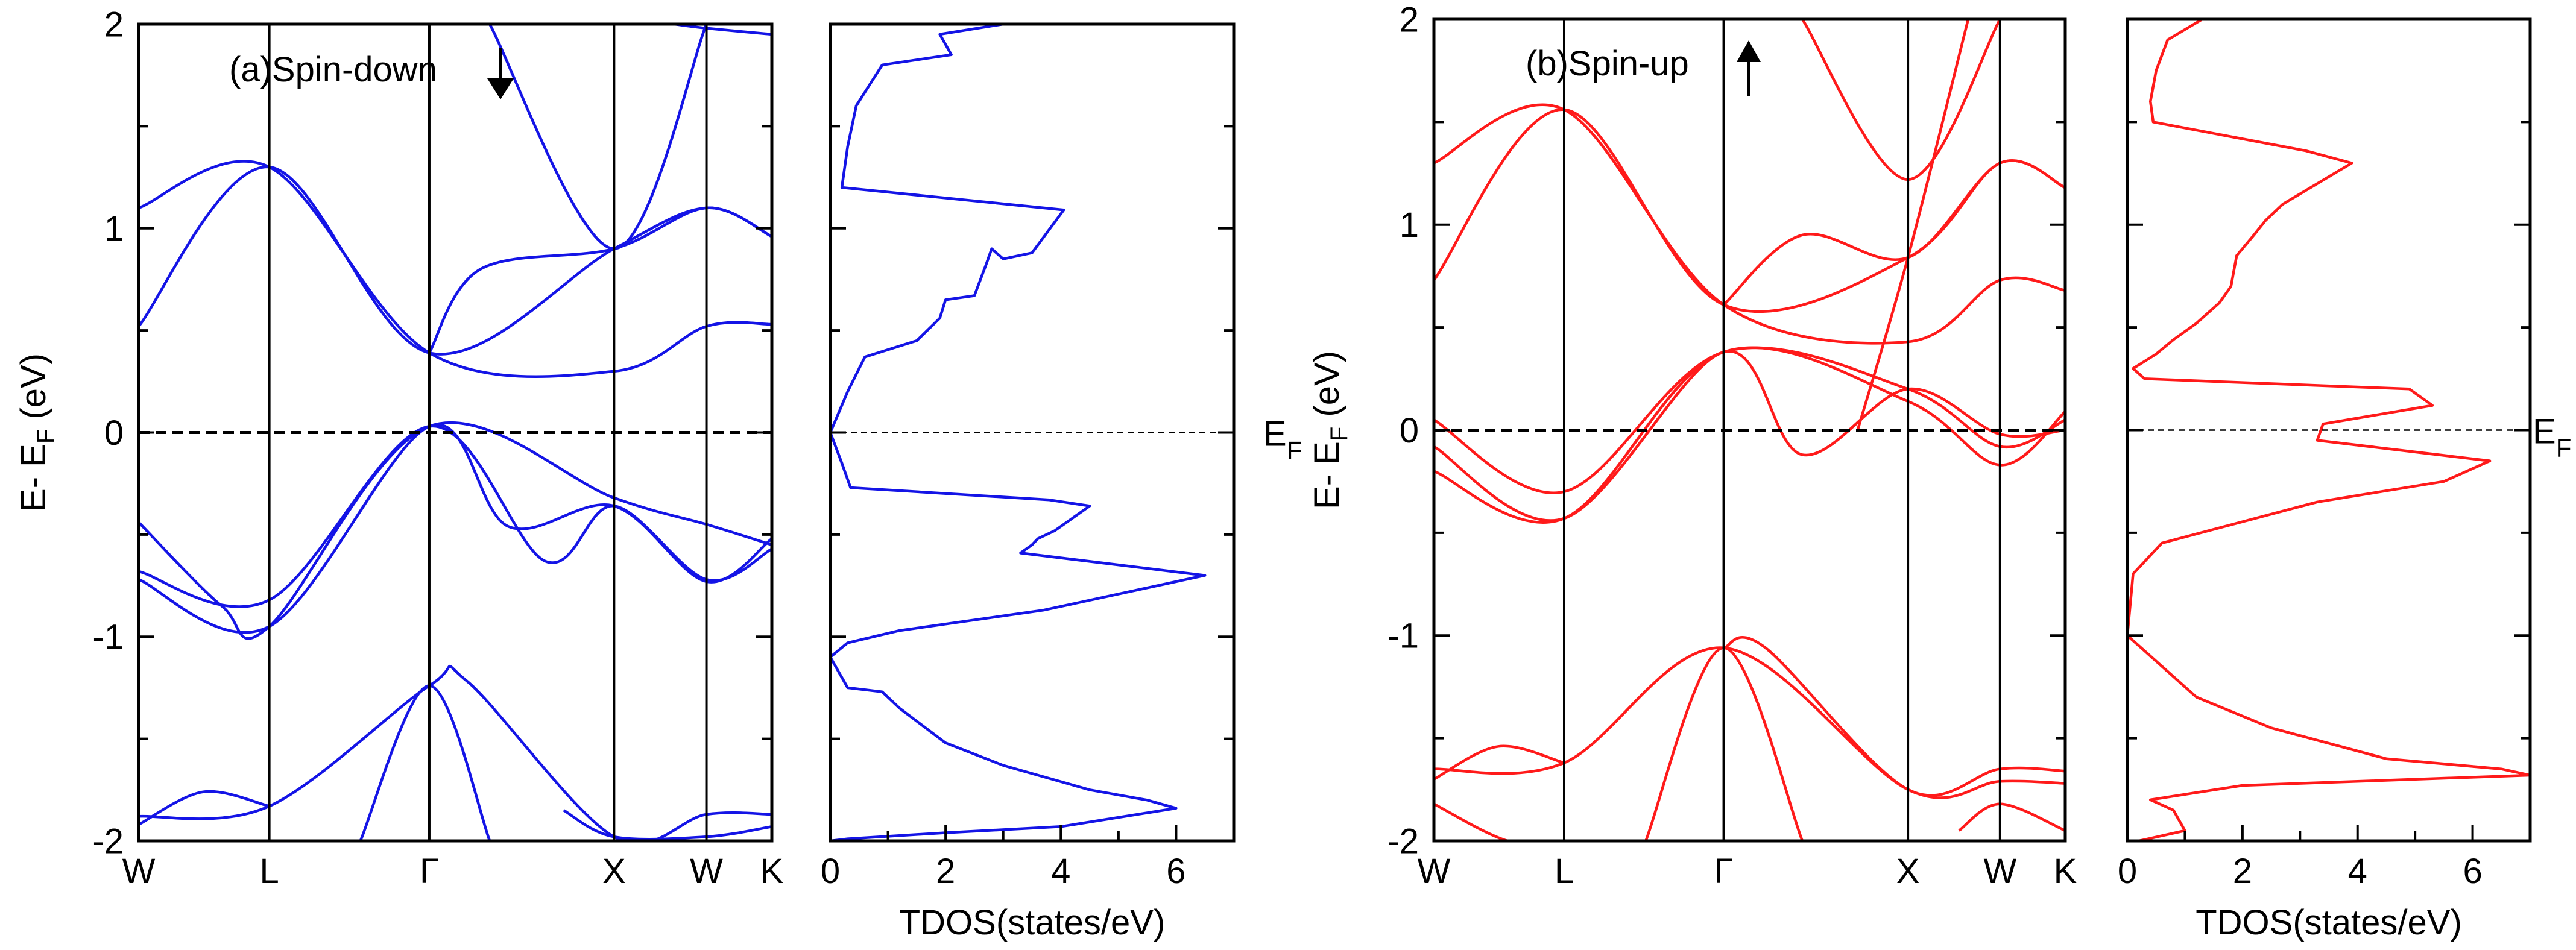  I want to click on arrow-up-icon, so click(1749, 68).